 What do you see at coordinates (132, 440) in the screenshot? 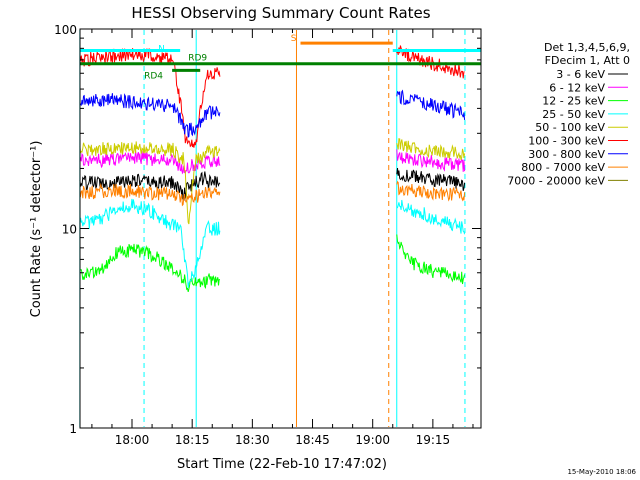
I see `x-tick-label-18-00: 18:00` at bounding box center [132, 440].